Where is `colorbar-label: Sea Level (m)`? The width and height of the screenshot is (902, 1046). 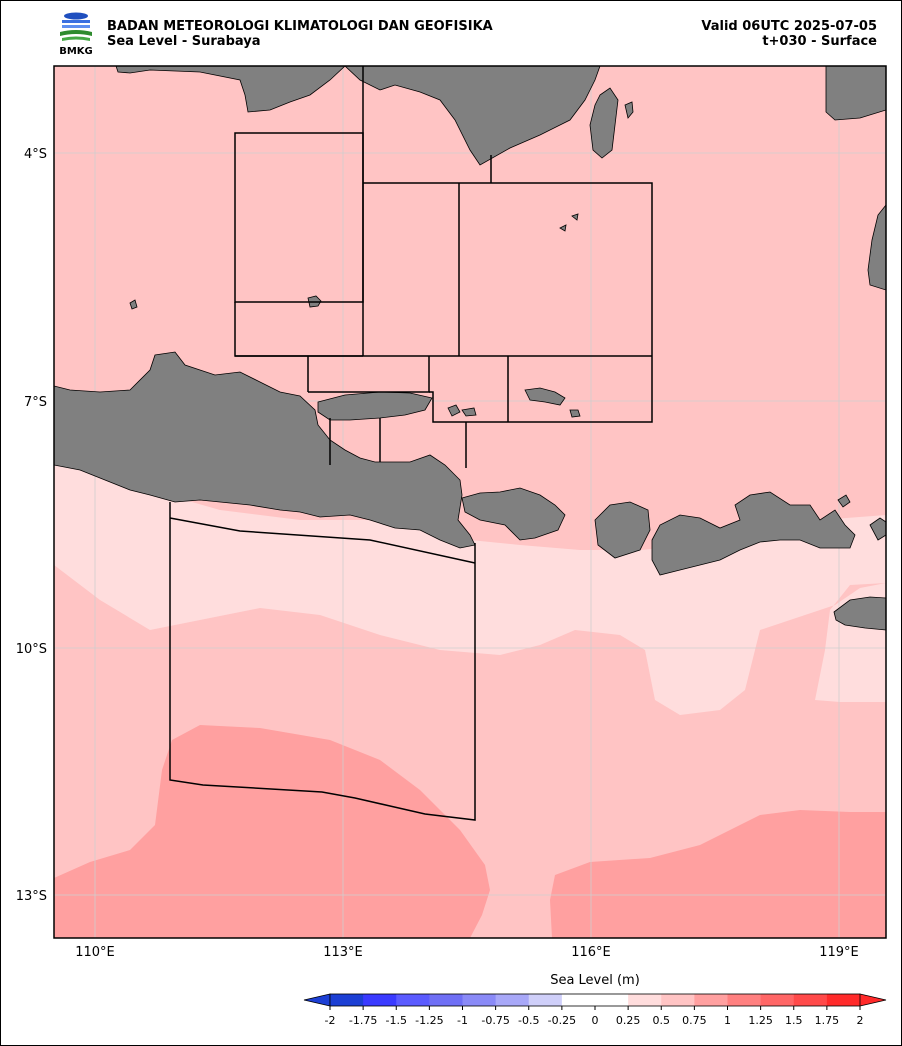 colorbar-label: Sea Level (m) is located at coordinates (595, 980).